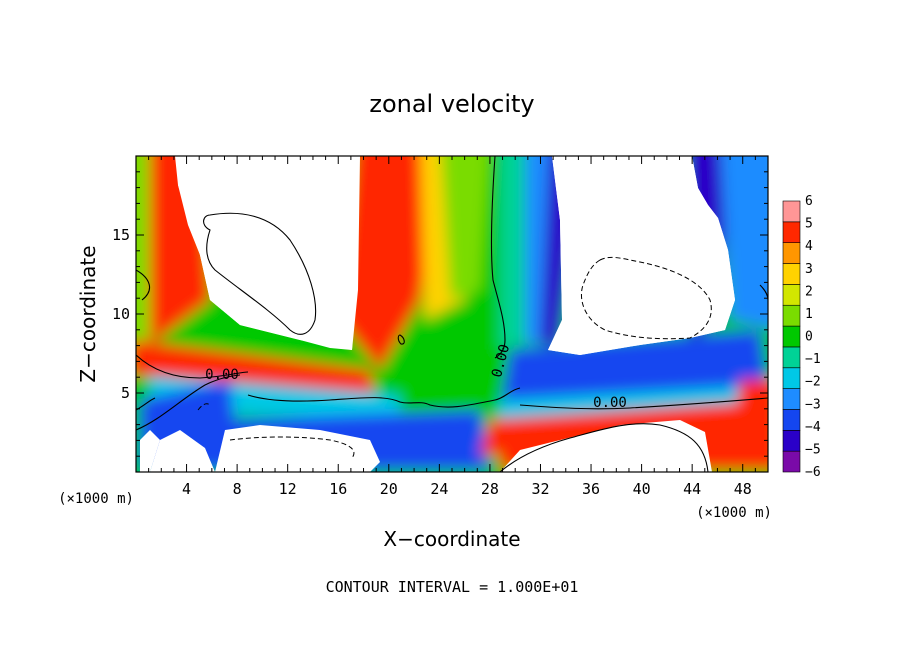 Image resolution: width=904 pixels, height=654 pixels. Describe the element at coordinates (125, 393) in the screenshot. I see `y-tick-label: 5` at that location.